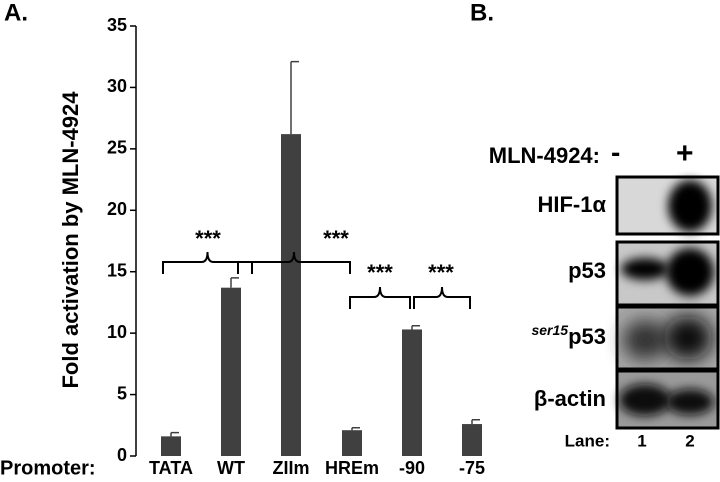 The height and width of the screenshot is (482, 720). What do you see at coordinates (587, 440) in the screenshot?
I see `lane-label: Lane:` at bounding box center [587, 440].